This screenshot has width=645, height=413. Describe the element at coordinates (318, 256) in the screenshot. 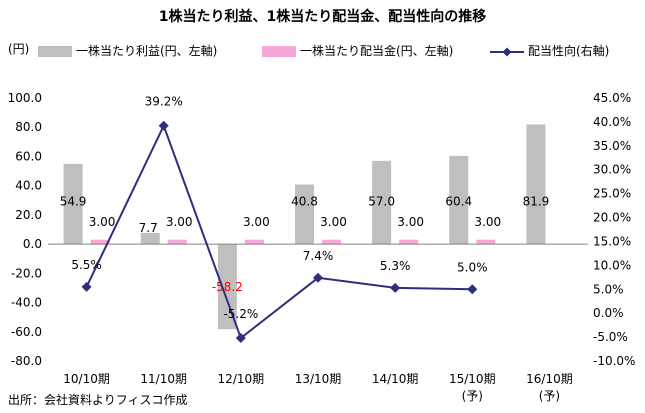

I see `payout-data-label: 7.4%` at that location.